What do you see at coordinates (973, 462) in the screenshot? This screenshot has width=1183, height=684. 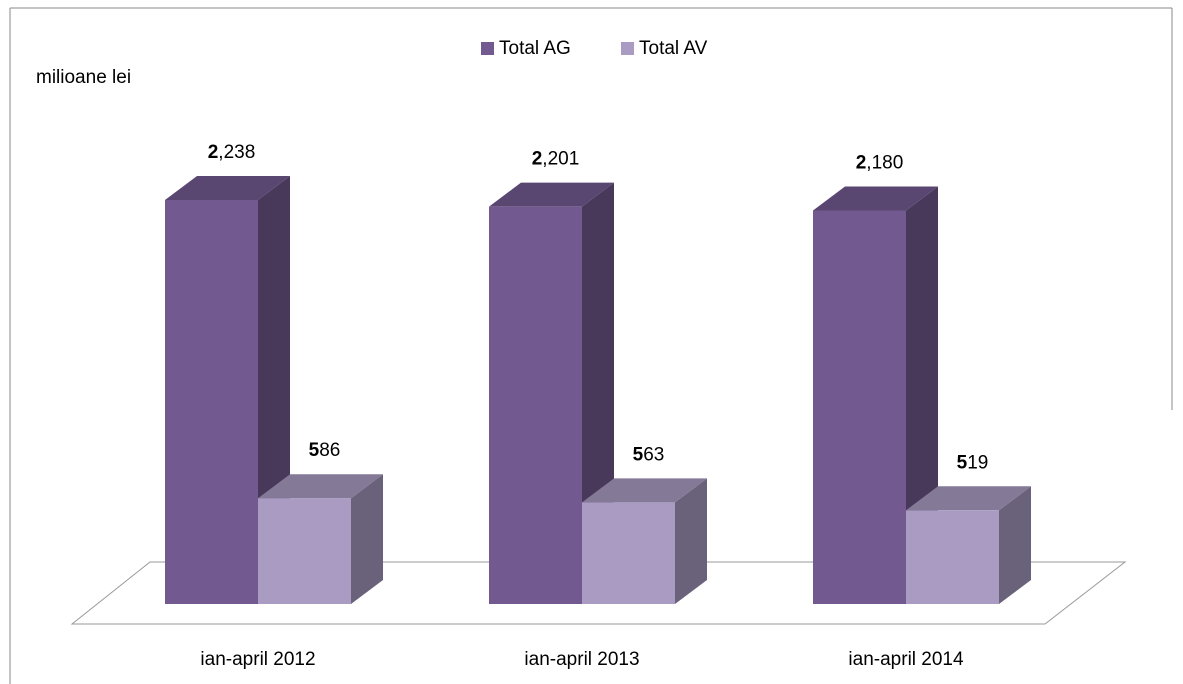 I see `data-label: 519` at bounding box center [973, 462].